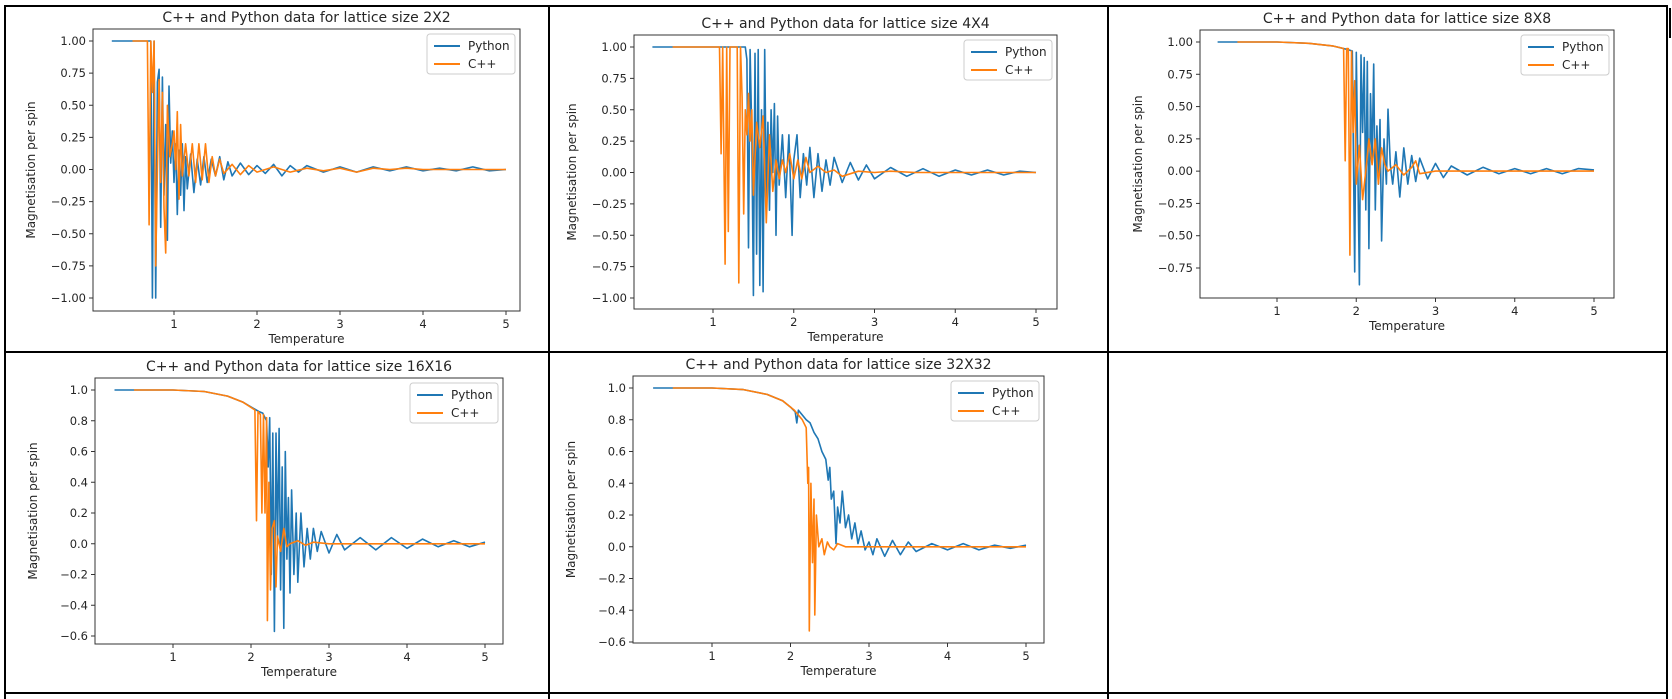 The image size is (1672, 699). I want to click on table-border-top, so click(836, 6).